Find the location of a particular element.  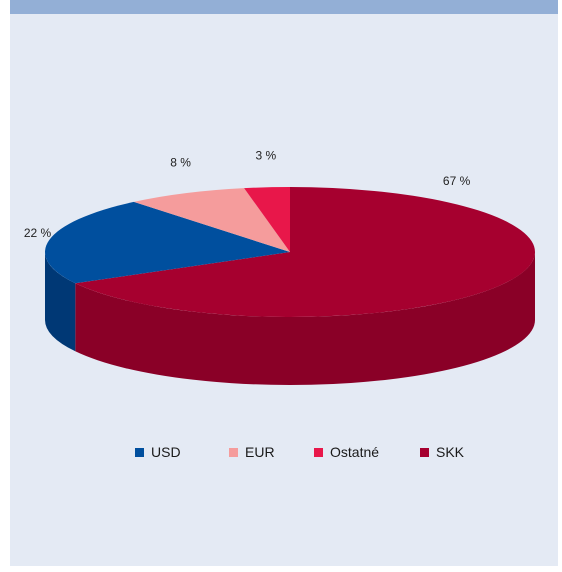

pie-label-usd: 22 % is located at coordinates (38, 233).